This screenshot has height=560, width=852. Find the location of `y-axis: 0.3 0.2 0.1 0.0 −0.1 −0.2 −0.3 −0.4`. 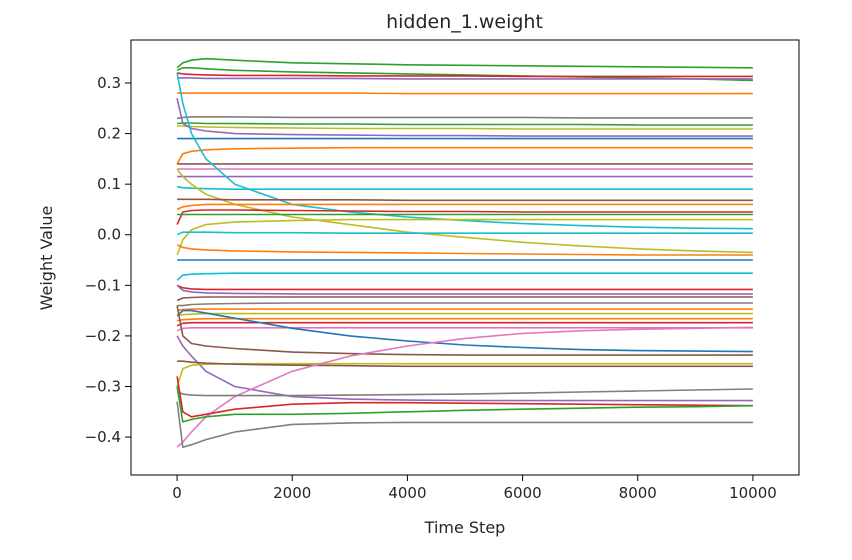

y-axis: 0.3 0.2 0.1 0.0 −0.1 −0.2 −0.3 −0.4 is located at coordinates (108, 260).